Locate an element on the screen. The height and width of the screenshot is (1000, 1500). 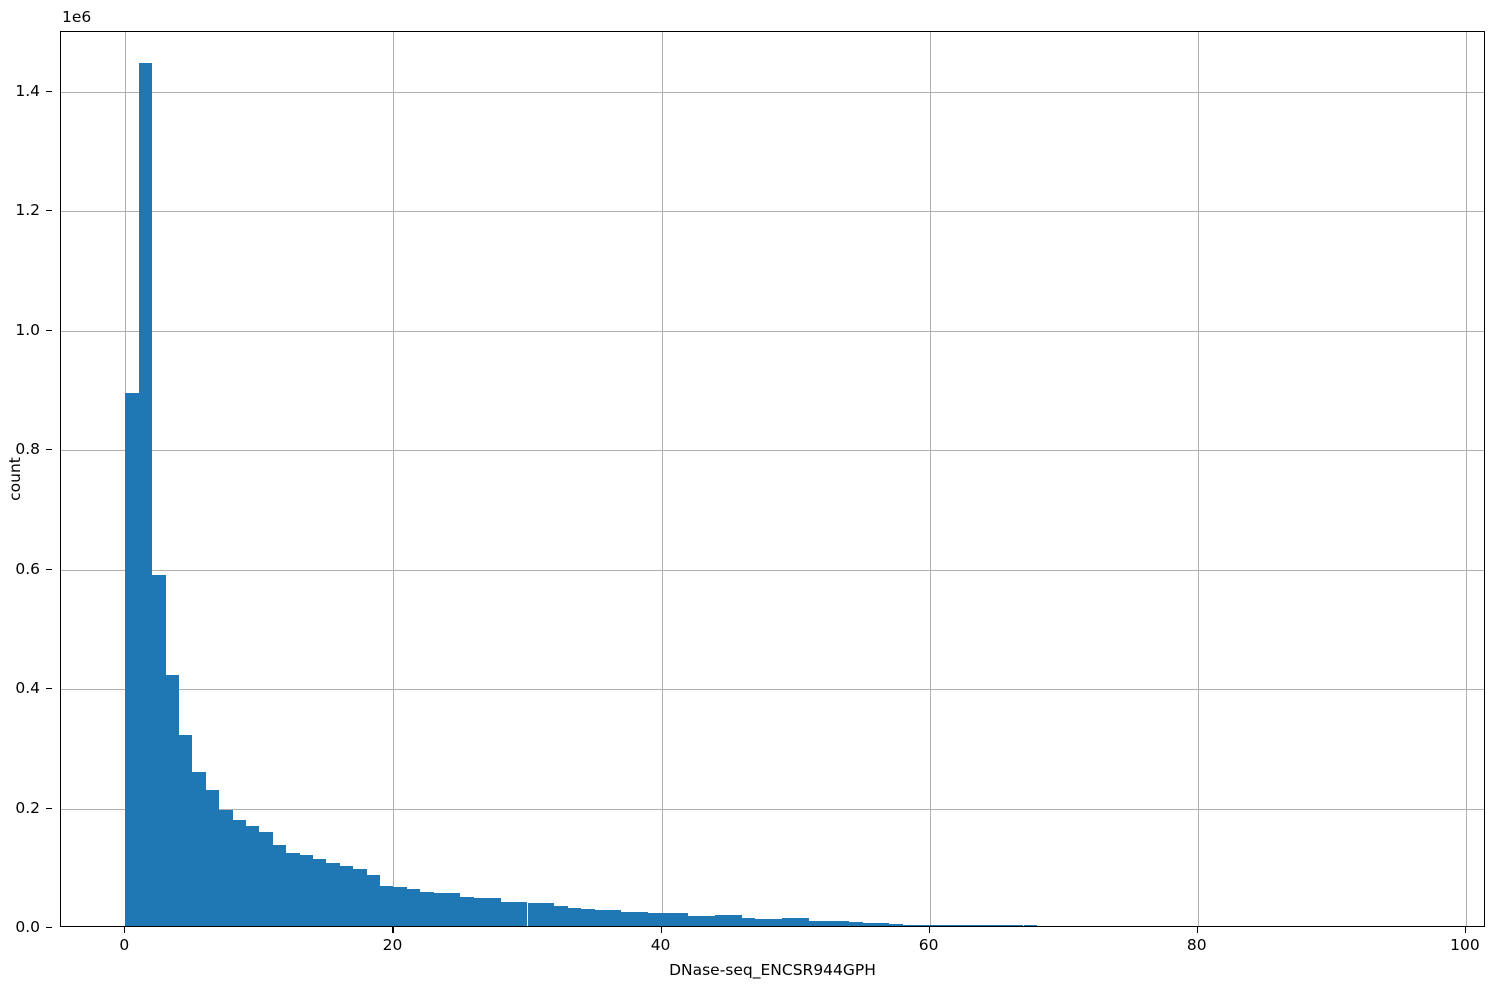
y-axis-offset-label: 1e6 is located at coordinates (77, 17).